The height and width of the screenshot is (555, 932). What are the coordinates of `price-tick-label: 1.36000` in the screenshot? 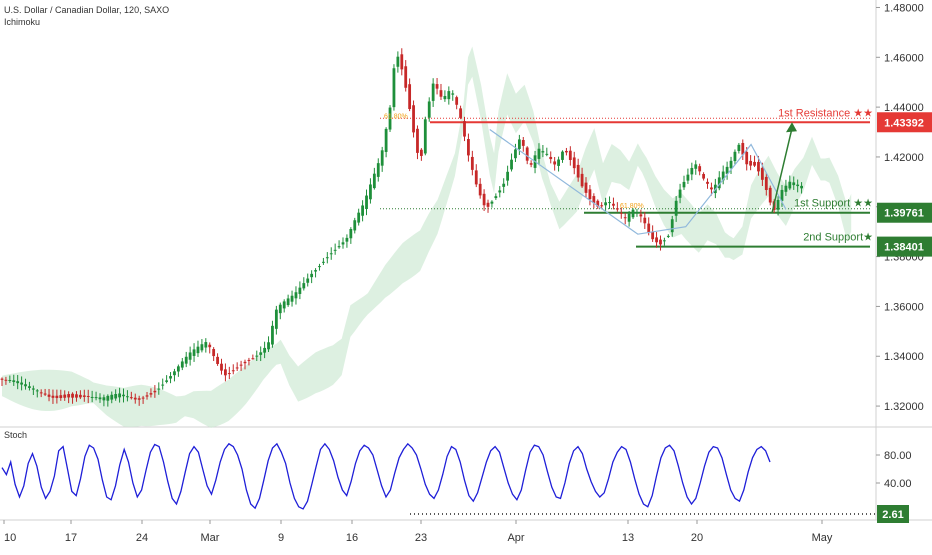 It's located at (904, 307).